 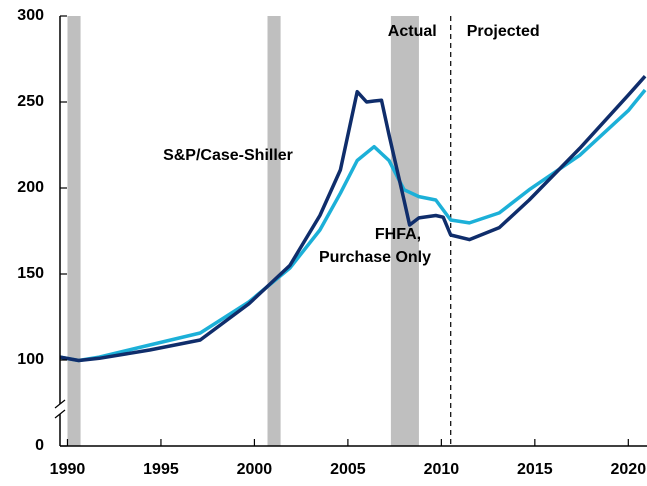 I want to click on x-tick-label: 2000, so click(x=255, y=469).